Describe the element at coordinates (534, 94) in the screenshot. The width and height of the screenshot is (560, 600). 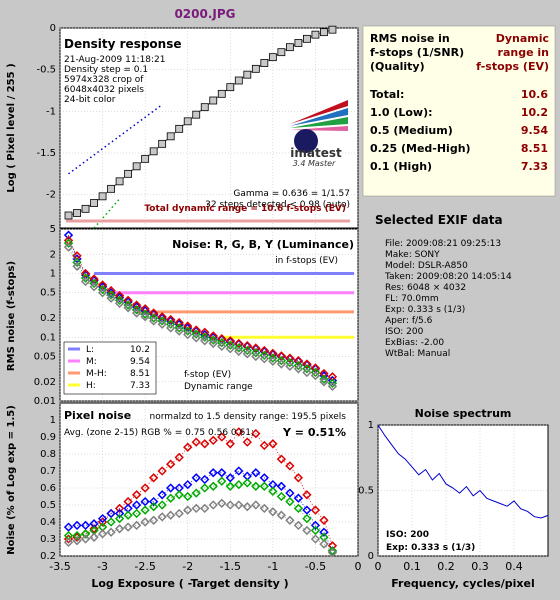
I see `rms-row-value: 10.6` at that location.